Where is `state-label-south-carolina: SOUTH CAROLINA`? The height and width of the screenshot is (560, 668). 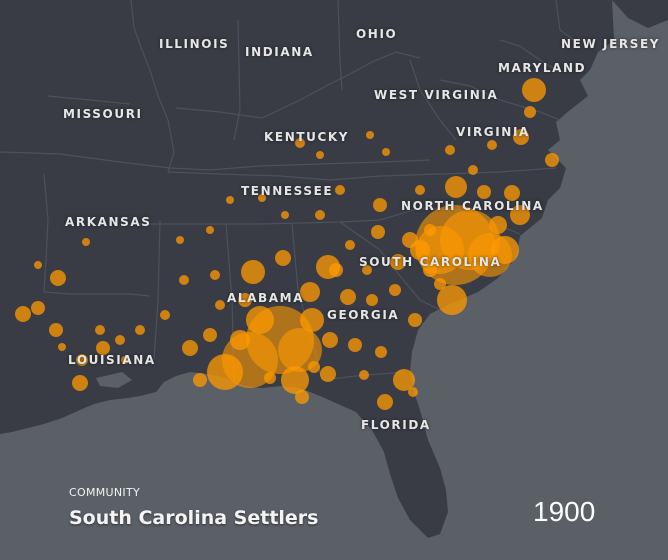 state-label-south-carolina: SOUTH CAROLINA is located at coordinates (430, 262).